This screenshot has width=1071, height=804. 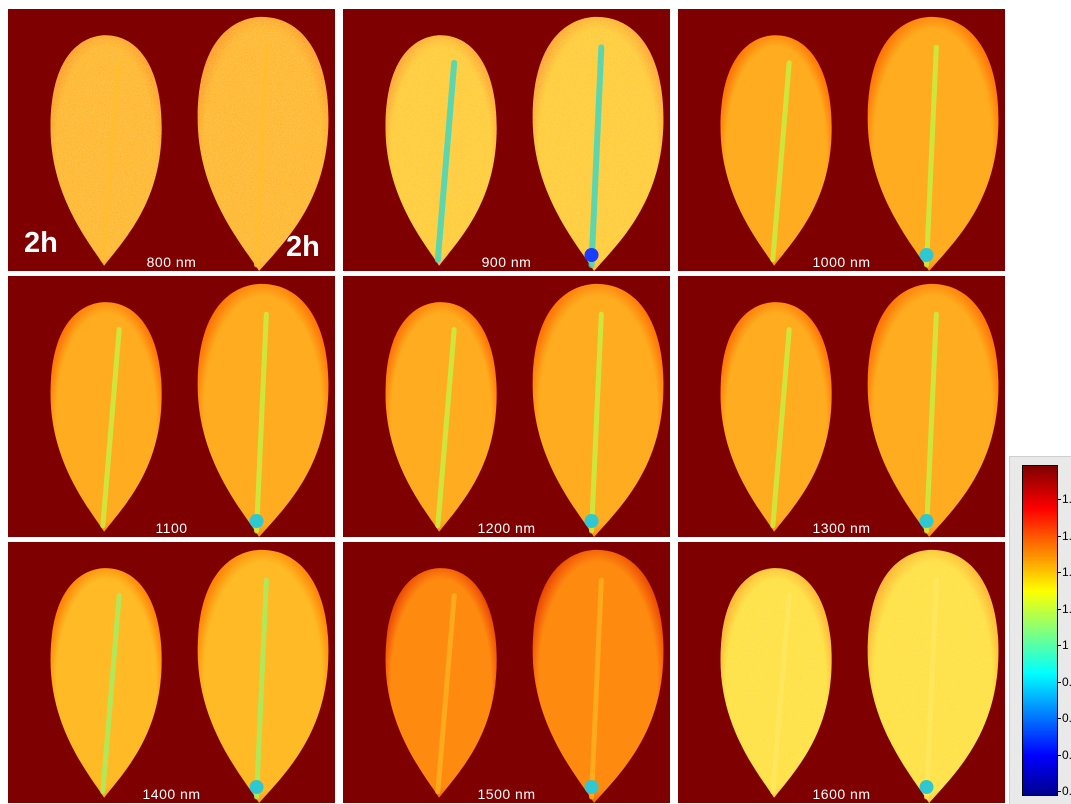 I want to click on wavelength-label: 1100, so click(x=171, y=528).